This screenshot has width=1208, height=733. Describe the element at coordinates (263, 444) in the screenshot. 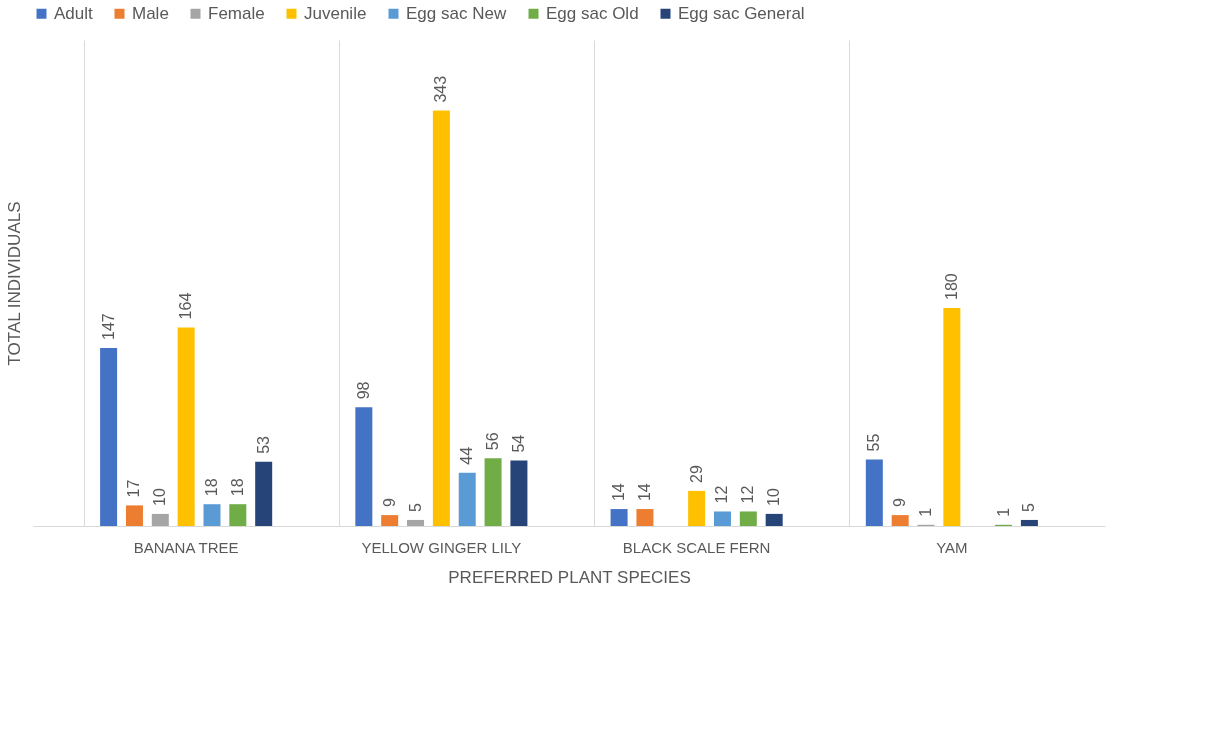

I see `data-label: 53` at that location.